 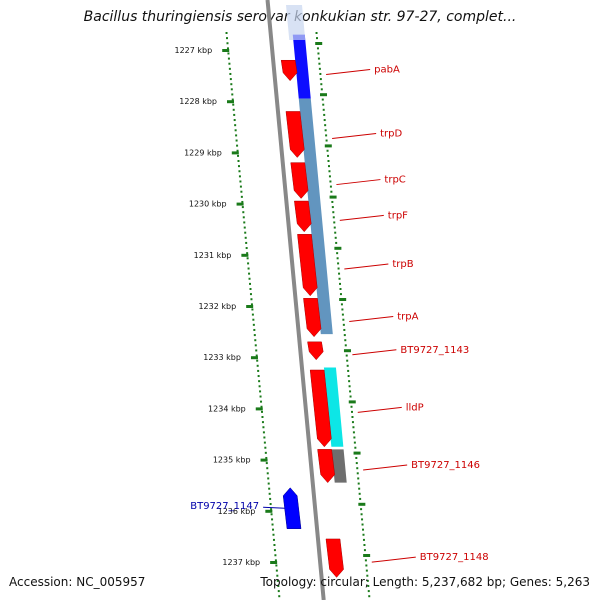 I want to click on tick-label: 1232 kbp, so click(x=217, y=306).